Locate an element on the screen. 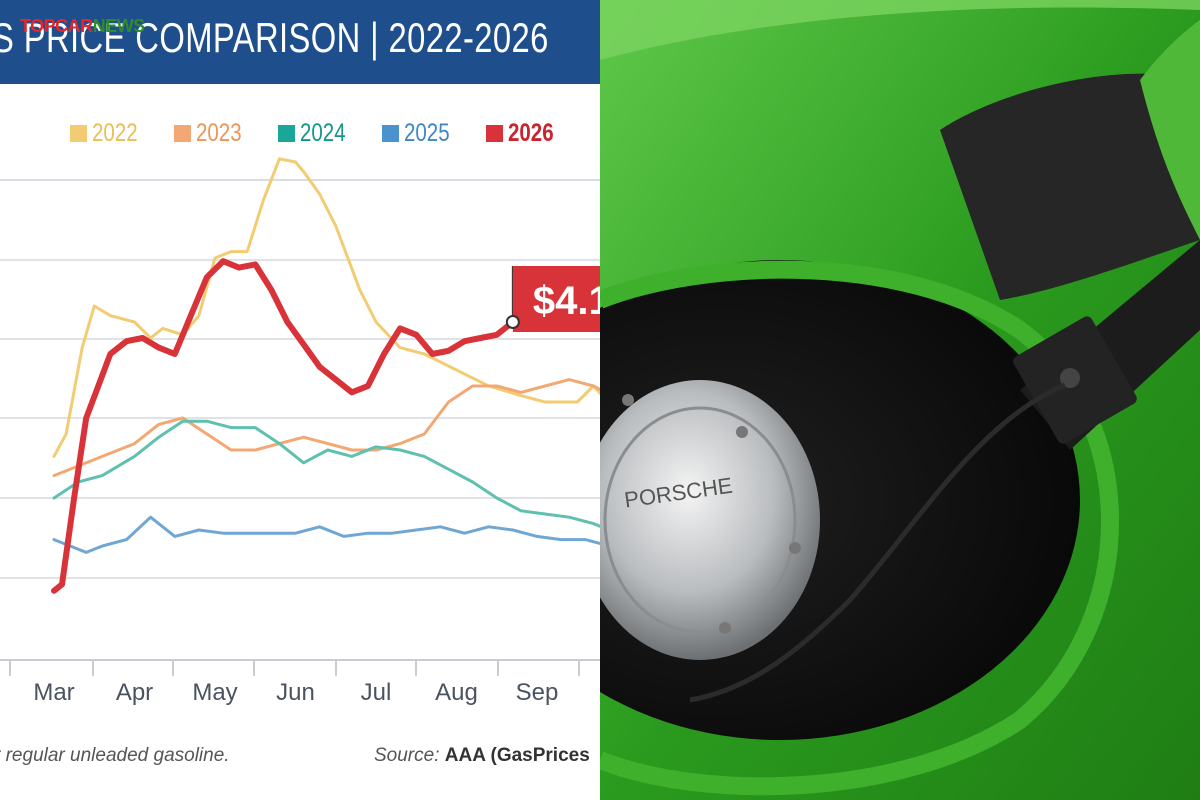  series-line-2024 is located at coordinates (326, 473).